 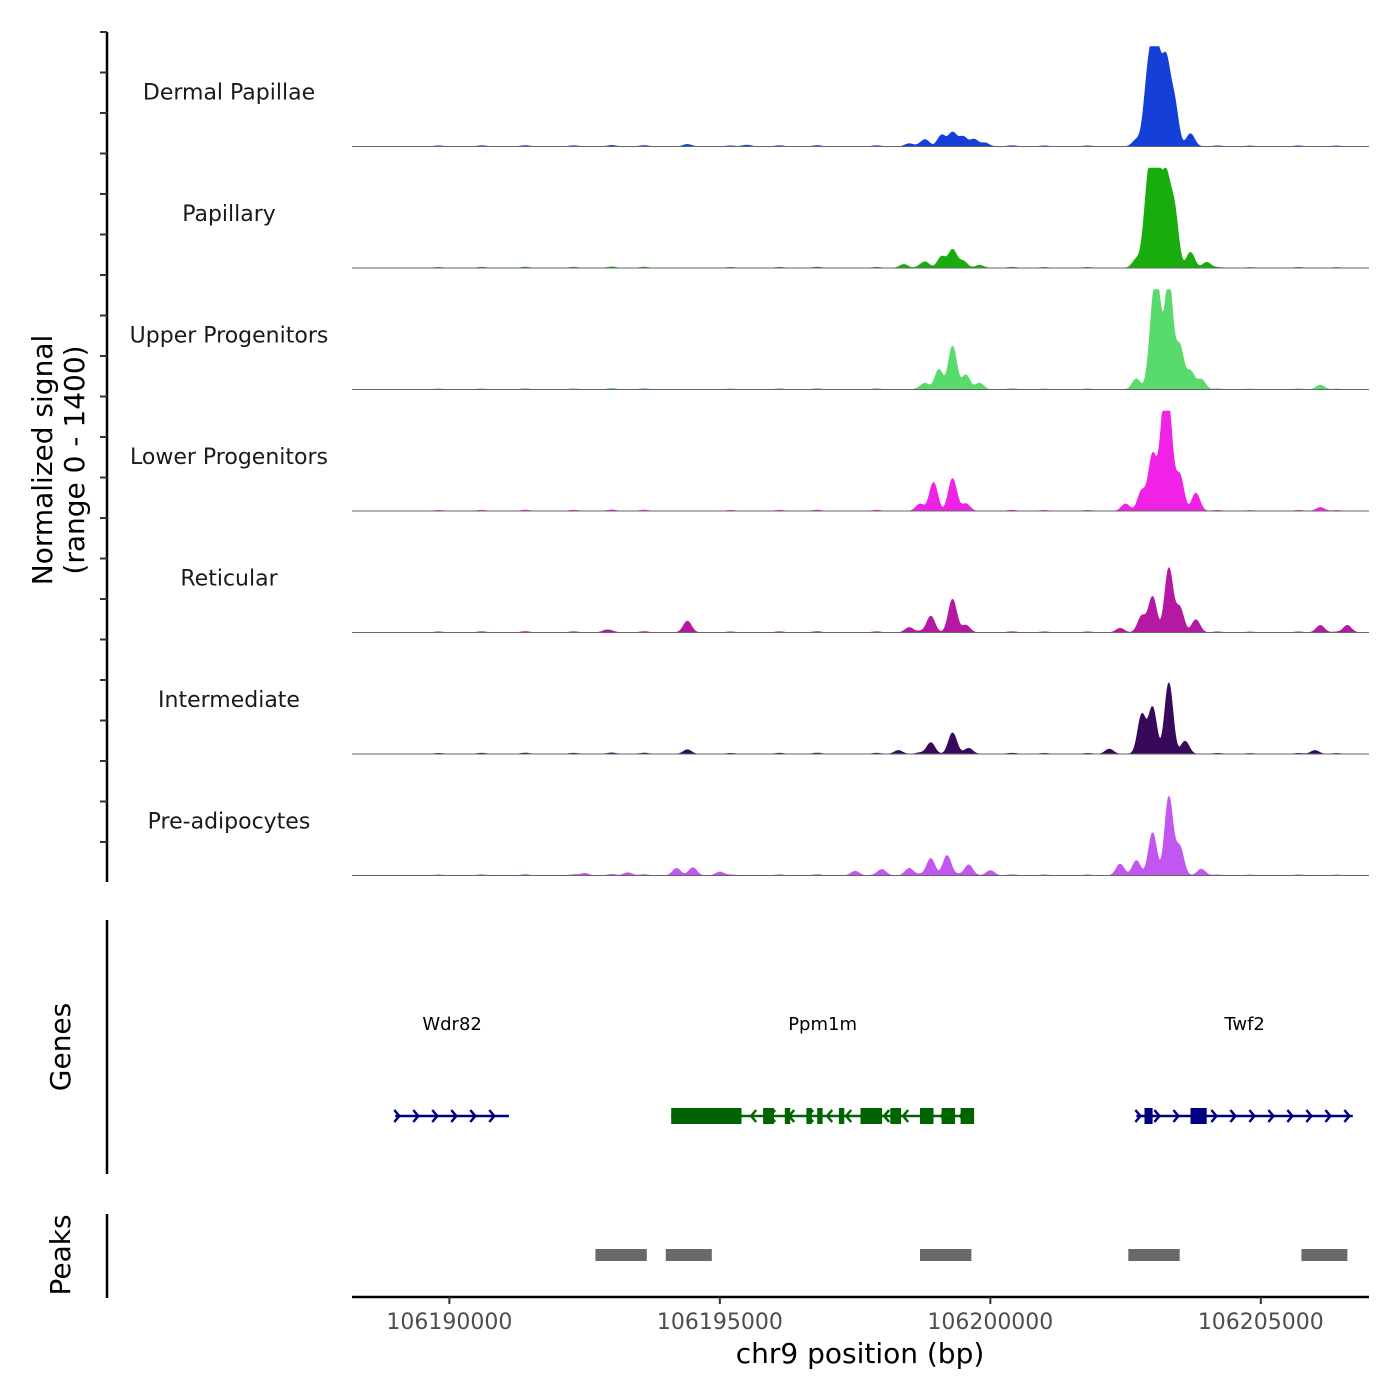 What do you see at coordinates (229, 579) in the screenshot?
I see `track-label: Reticular` at bounding box center [229, 579].